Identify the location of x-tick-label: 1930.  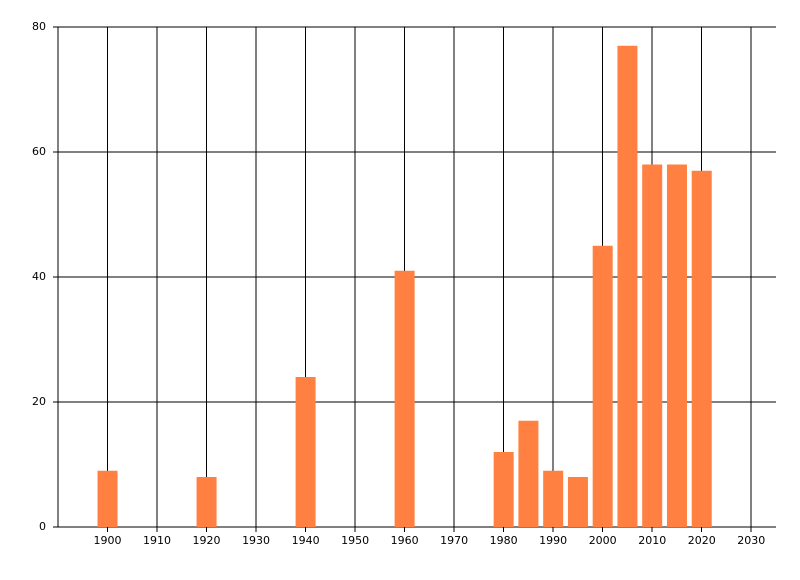
(256, 540).